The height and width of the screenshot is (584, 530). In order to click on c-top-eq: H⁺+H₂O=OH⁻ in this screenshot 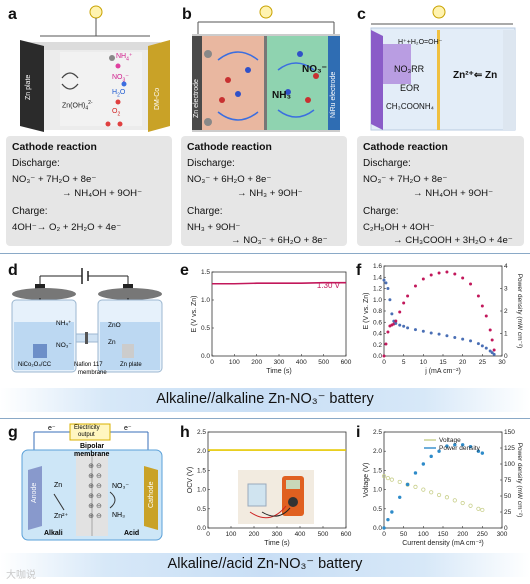, I will do `click(420, 42)`.